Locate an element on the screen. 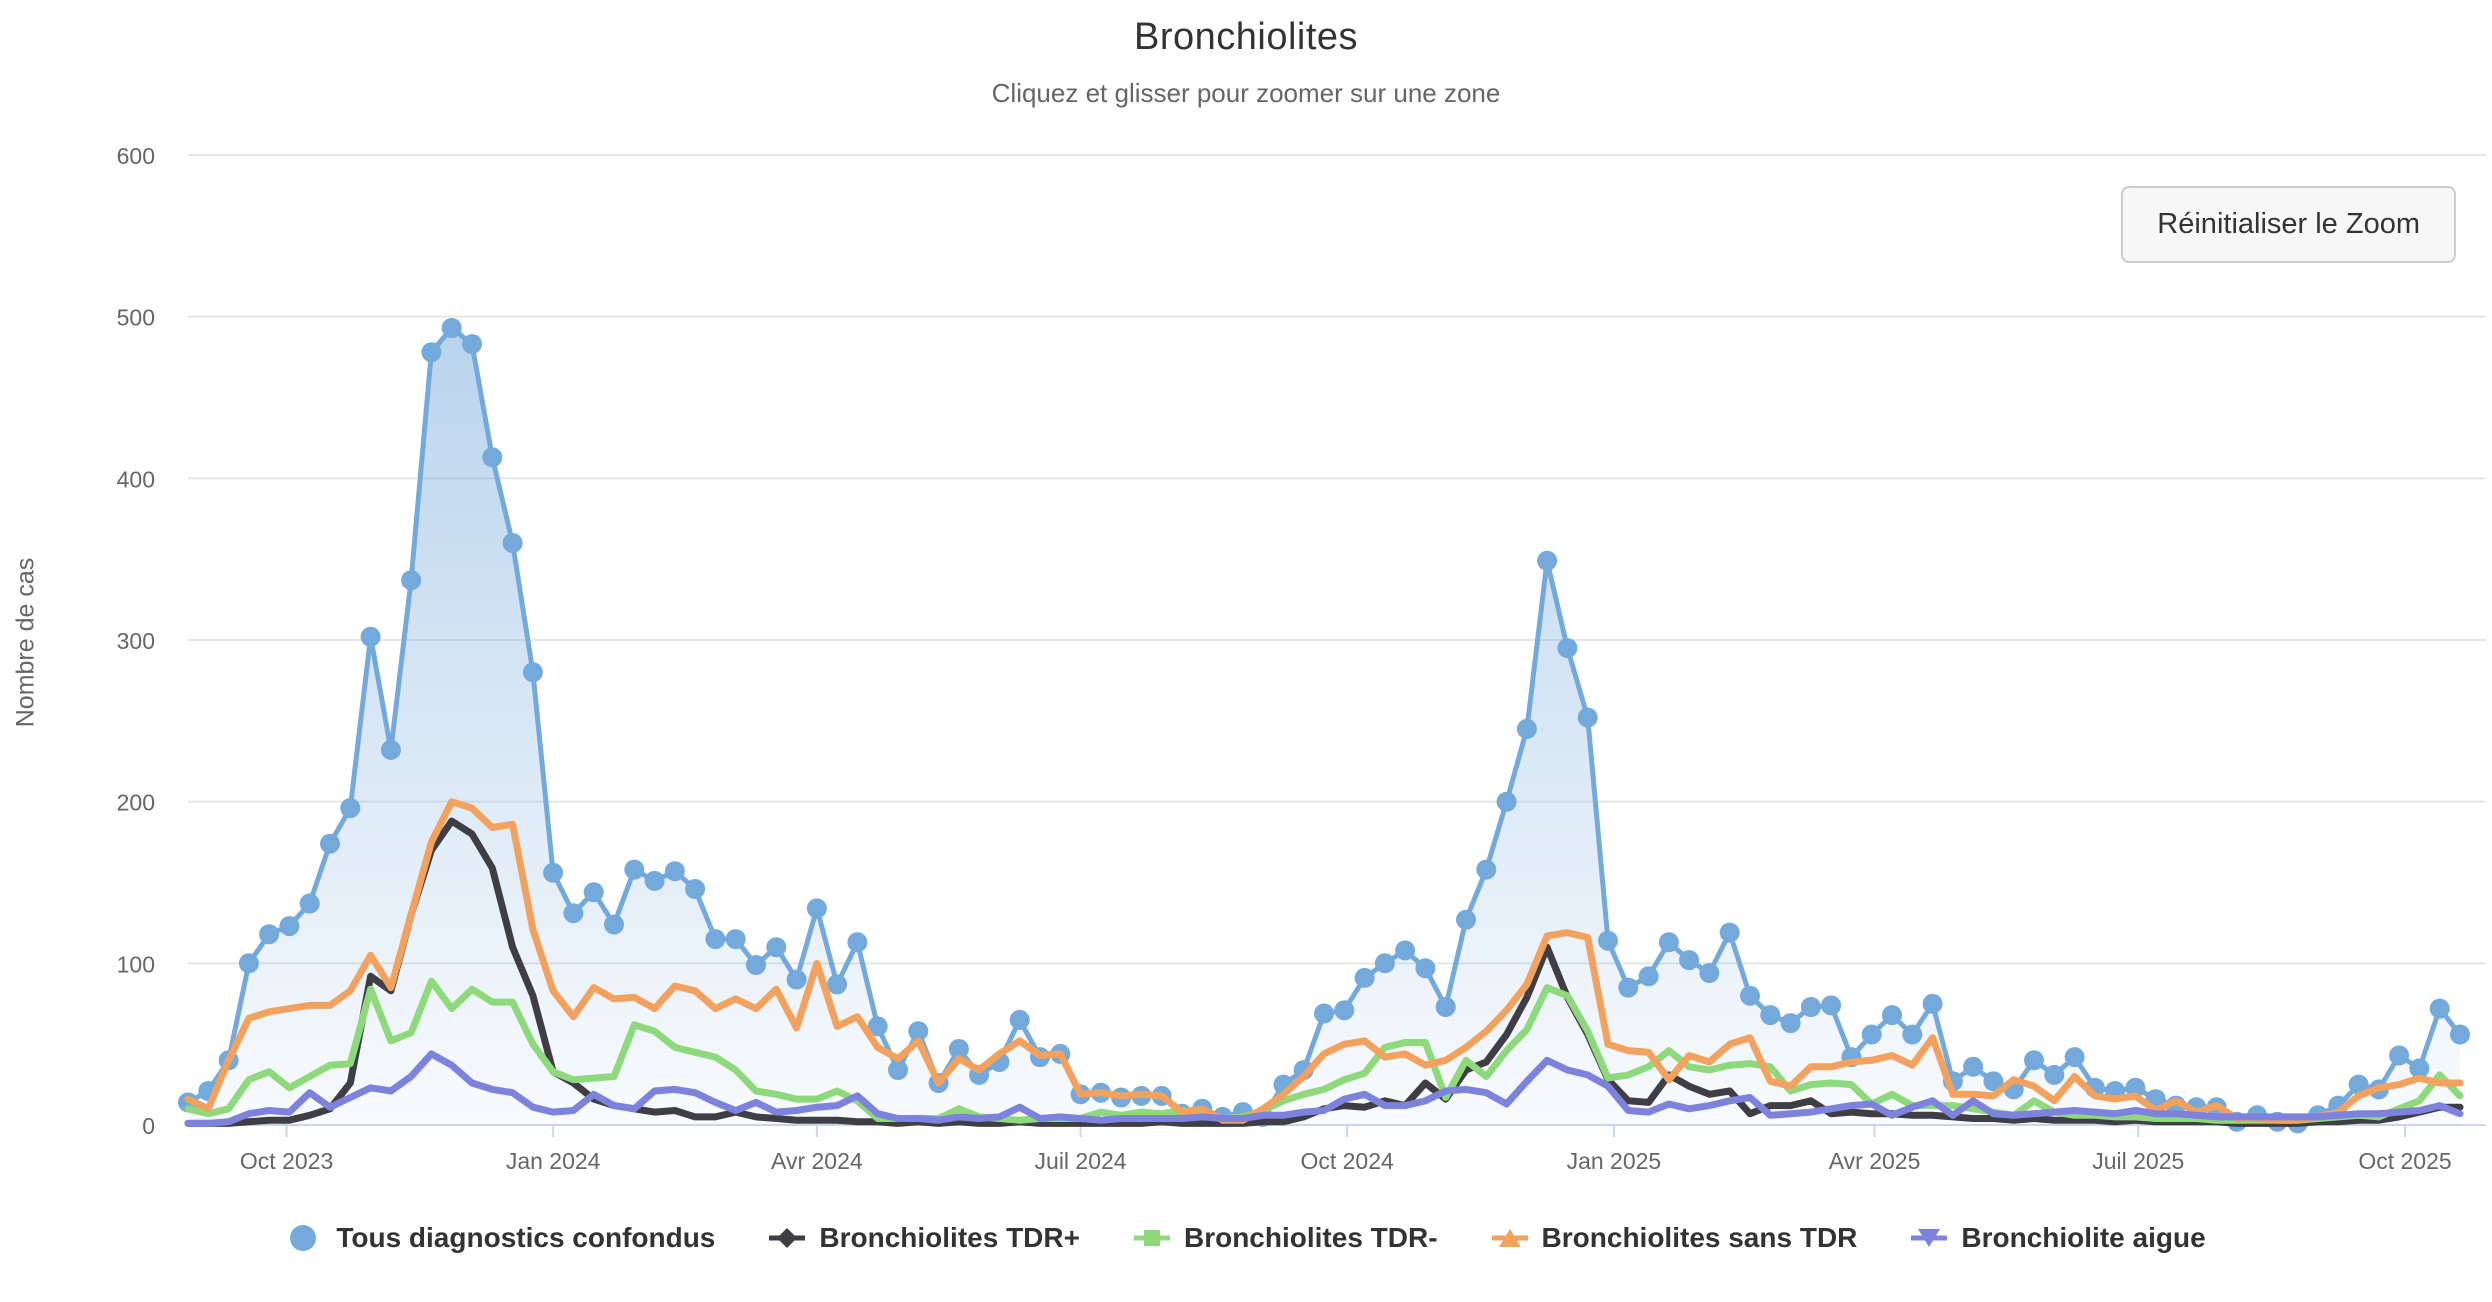  legend-label: Bronchiolites TDR+ is located at coordinates (949, 1237).